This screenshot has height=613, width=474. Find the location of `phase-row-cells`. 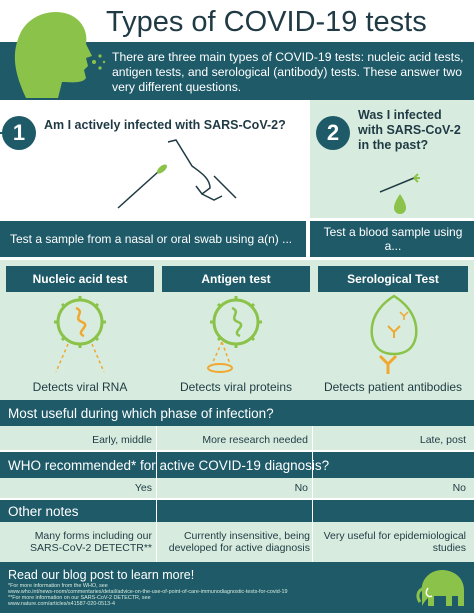

phase-row-cells is located at coordinates (237, 438).